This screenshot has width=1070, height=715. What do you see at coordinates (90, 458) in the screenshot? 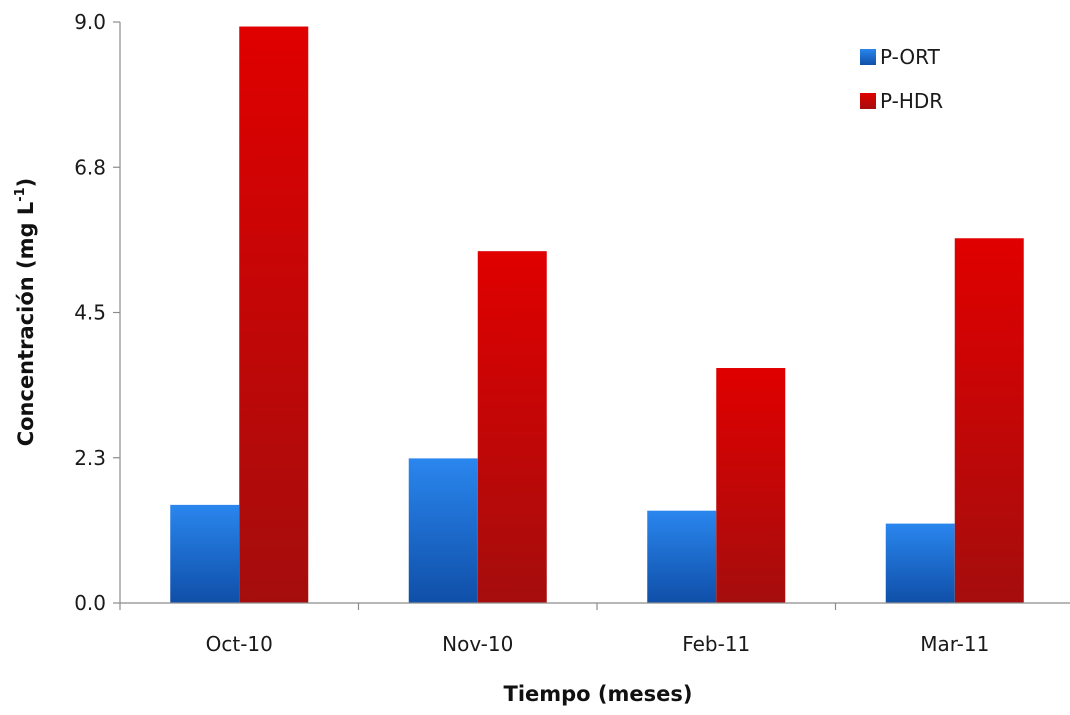
I see `y-tick-label: 2.3` at bounding box center [90, 458].